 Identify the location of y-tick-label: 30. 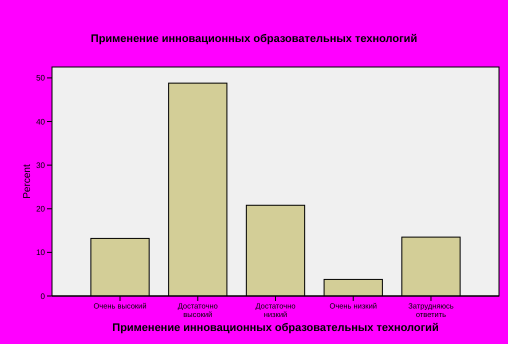
(41, 165).